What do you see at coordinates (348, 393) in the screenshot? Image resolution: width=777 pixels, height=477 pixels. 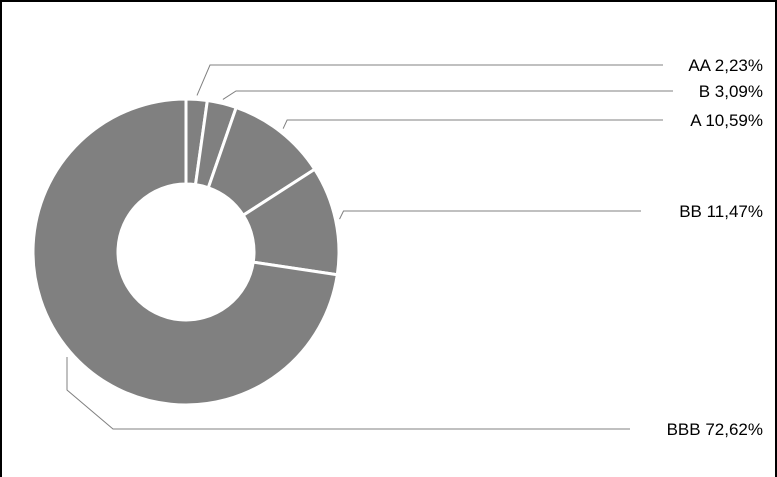 I see `leader-line-bbb` at bounding box center [348, 393].